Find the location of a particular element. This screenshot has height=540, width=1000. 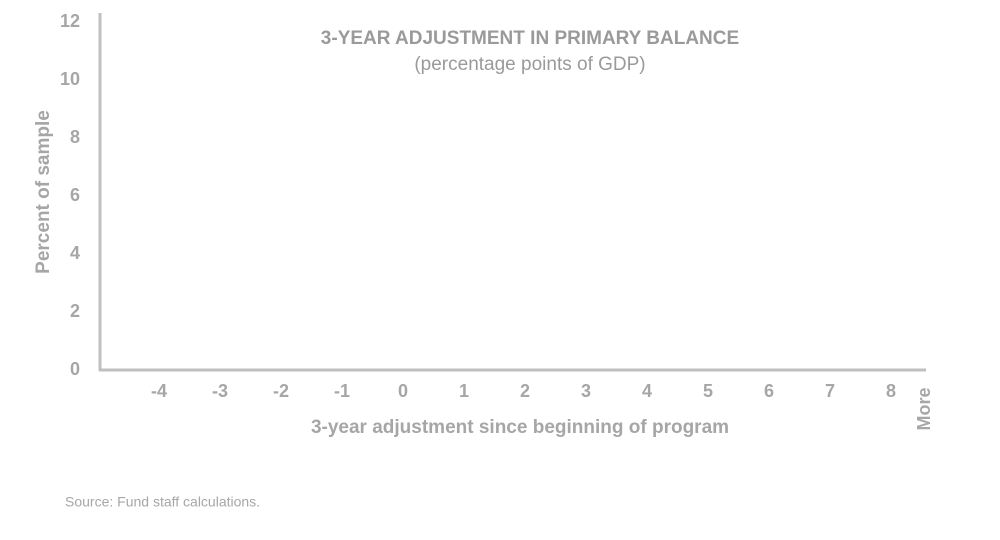

x-tick-label: 1 is located at coordinates (464, 391).